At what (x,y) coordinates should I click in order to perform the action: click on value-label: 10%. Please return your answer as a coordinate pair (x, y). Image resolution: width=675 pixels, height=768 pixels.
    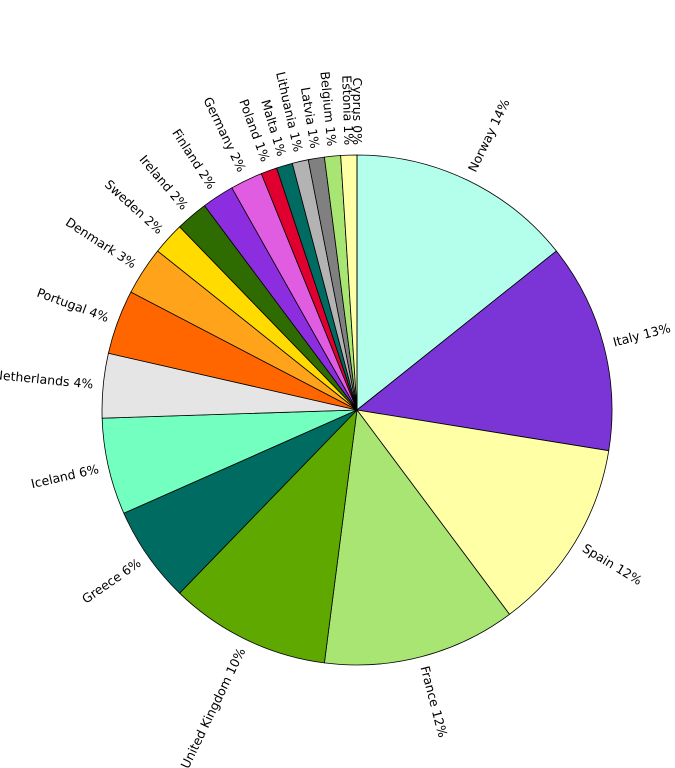
    Looking at the image, I should click on (235, 661).